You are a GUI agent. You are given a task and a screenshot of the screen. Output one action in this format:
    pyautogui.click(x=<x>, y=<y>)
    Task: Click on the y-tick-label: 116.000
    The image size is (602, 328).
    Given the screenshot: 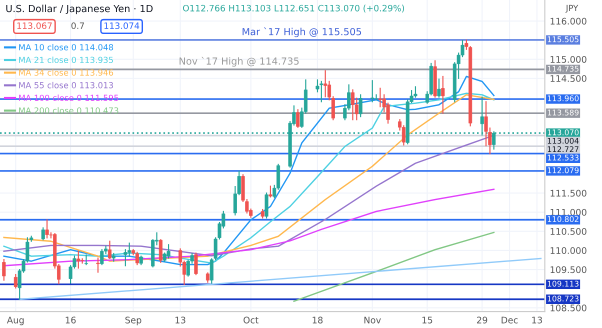 What is the action you would take?
    pyautogui.click(x=568, y=21)
    